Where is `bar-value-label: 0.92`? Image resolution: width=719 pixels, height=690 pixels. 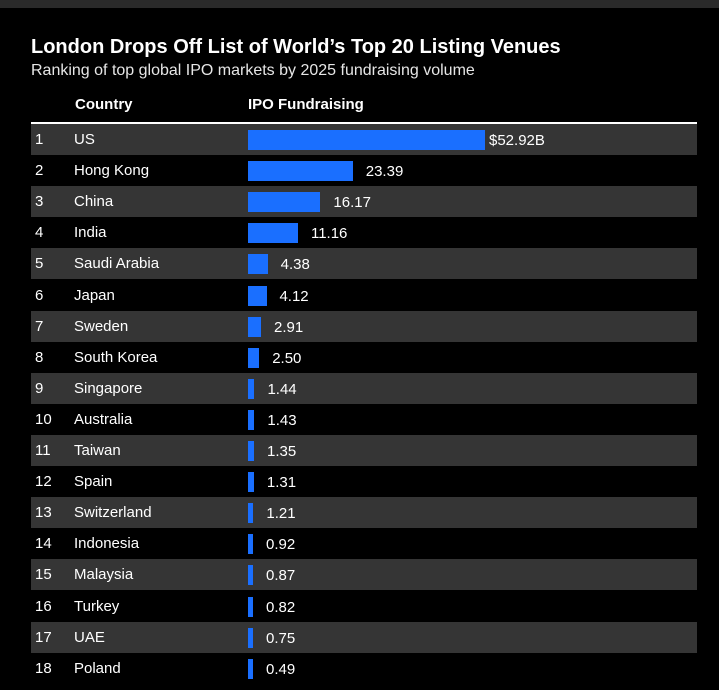 bar-value-label: 0.92 is located at coordinates (281, 545).